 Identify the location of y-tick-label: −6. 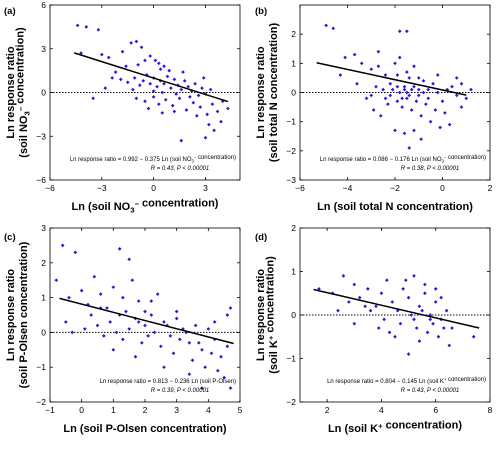
(41, 180).